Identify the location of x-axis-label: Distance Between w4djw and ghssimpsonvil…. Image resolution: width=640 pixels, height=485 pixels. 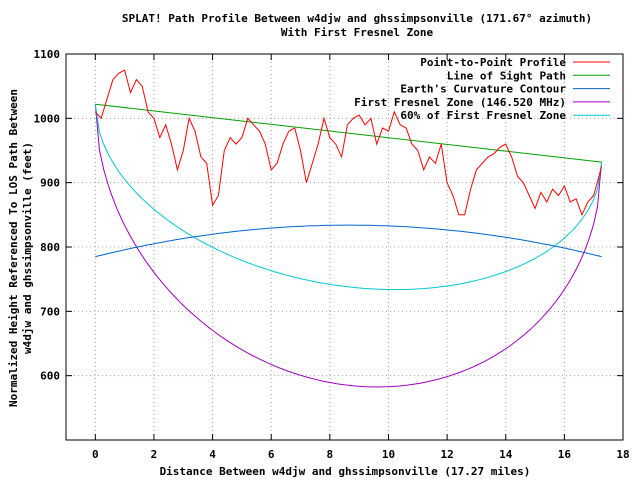
(345, 471).